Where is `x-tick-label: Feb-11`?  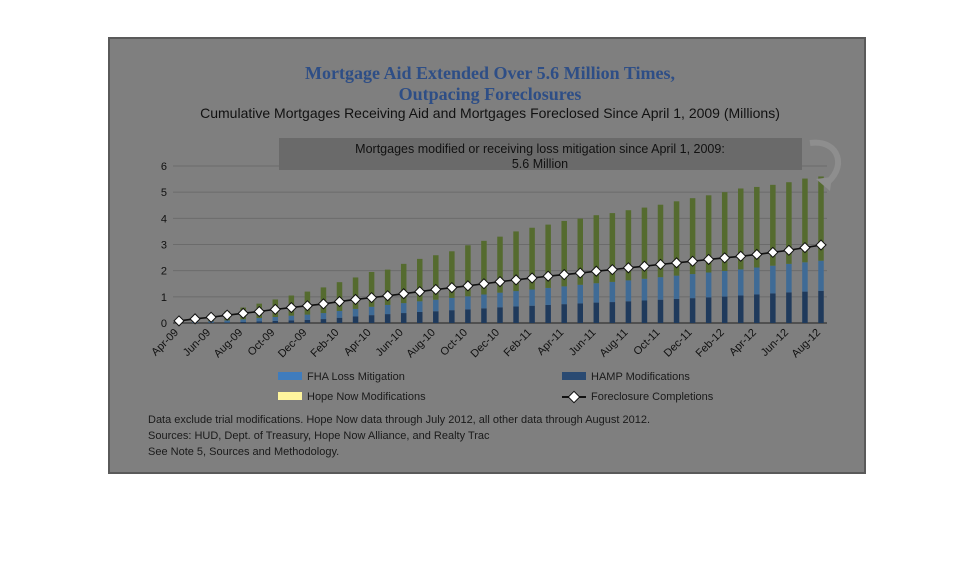
x-tick-label: Feb-11 is located at coordinates (518, 343).